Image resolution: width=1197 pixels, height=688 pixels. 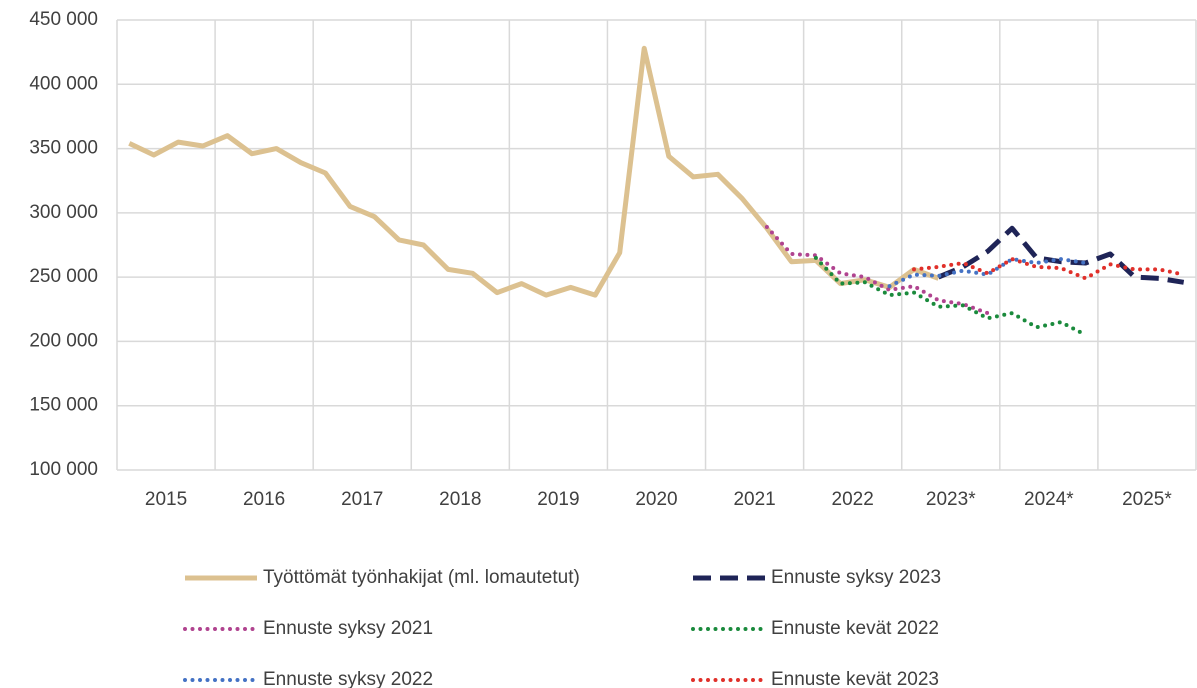 I want to click on y-tick-label: 100 000, so click(x=63, y=469).